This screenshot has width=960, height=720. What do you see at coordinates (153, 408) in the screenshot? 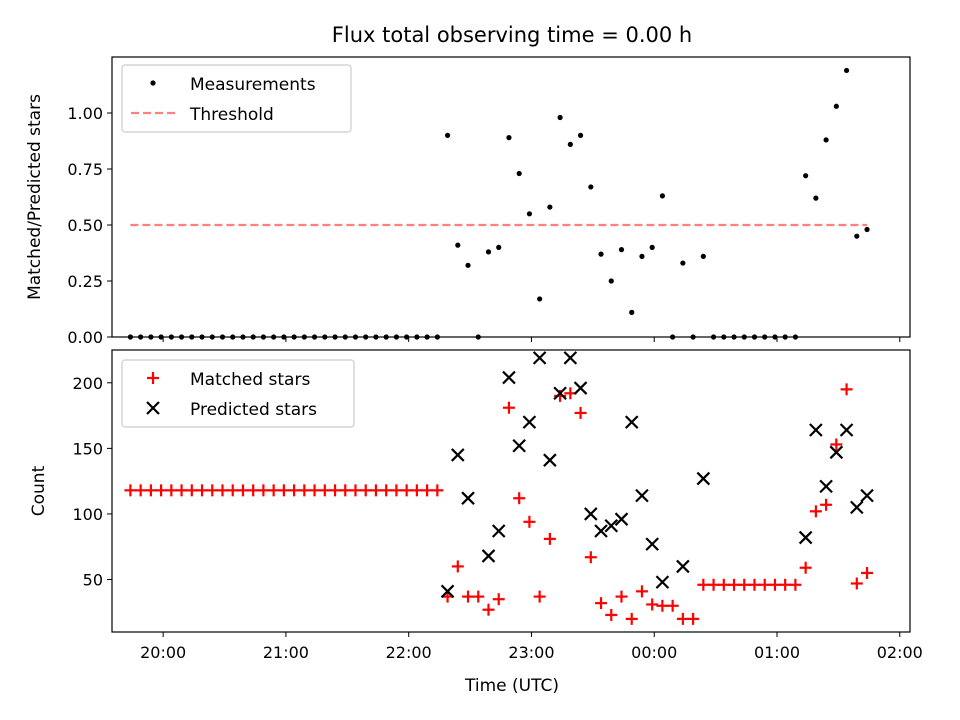
I see `legend-predicted-marker` at bounding box center [153, 408].